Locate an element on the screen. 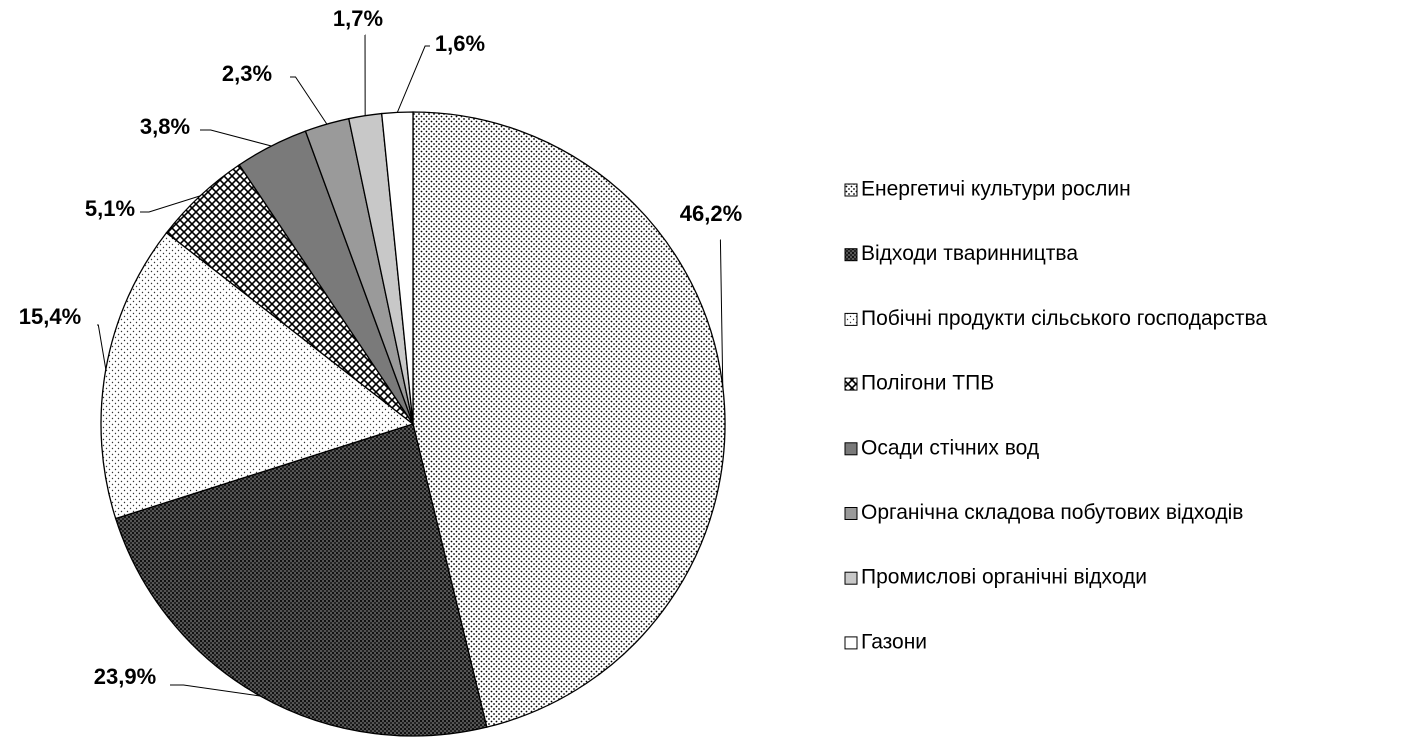 The image size is (1425, 738). data-label: 2,3% is located at coordinates (247, 73).